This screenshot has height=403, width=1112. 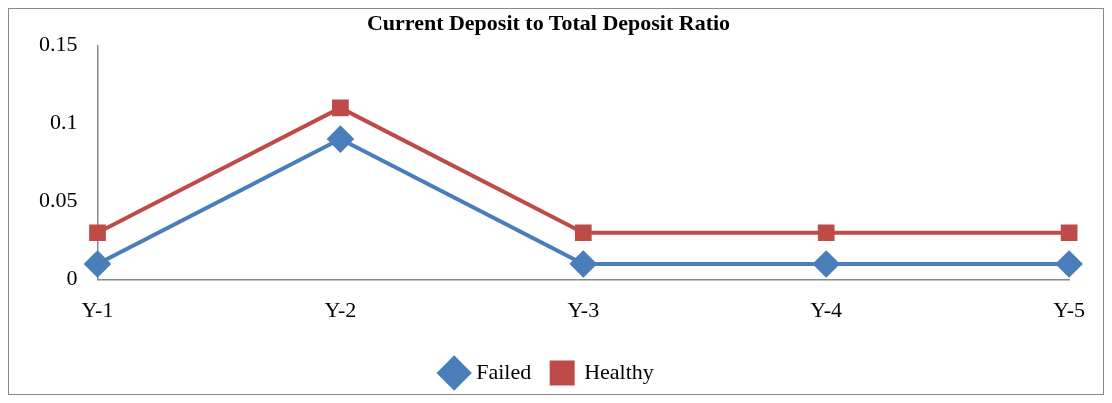 What do you see at coordinates (58, 200) in the screenshot?
I see `y-tick-label: 0.05` at bounding box center [58, 200].